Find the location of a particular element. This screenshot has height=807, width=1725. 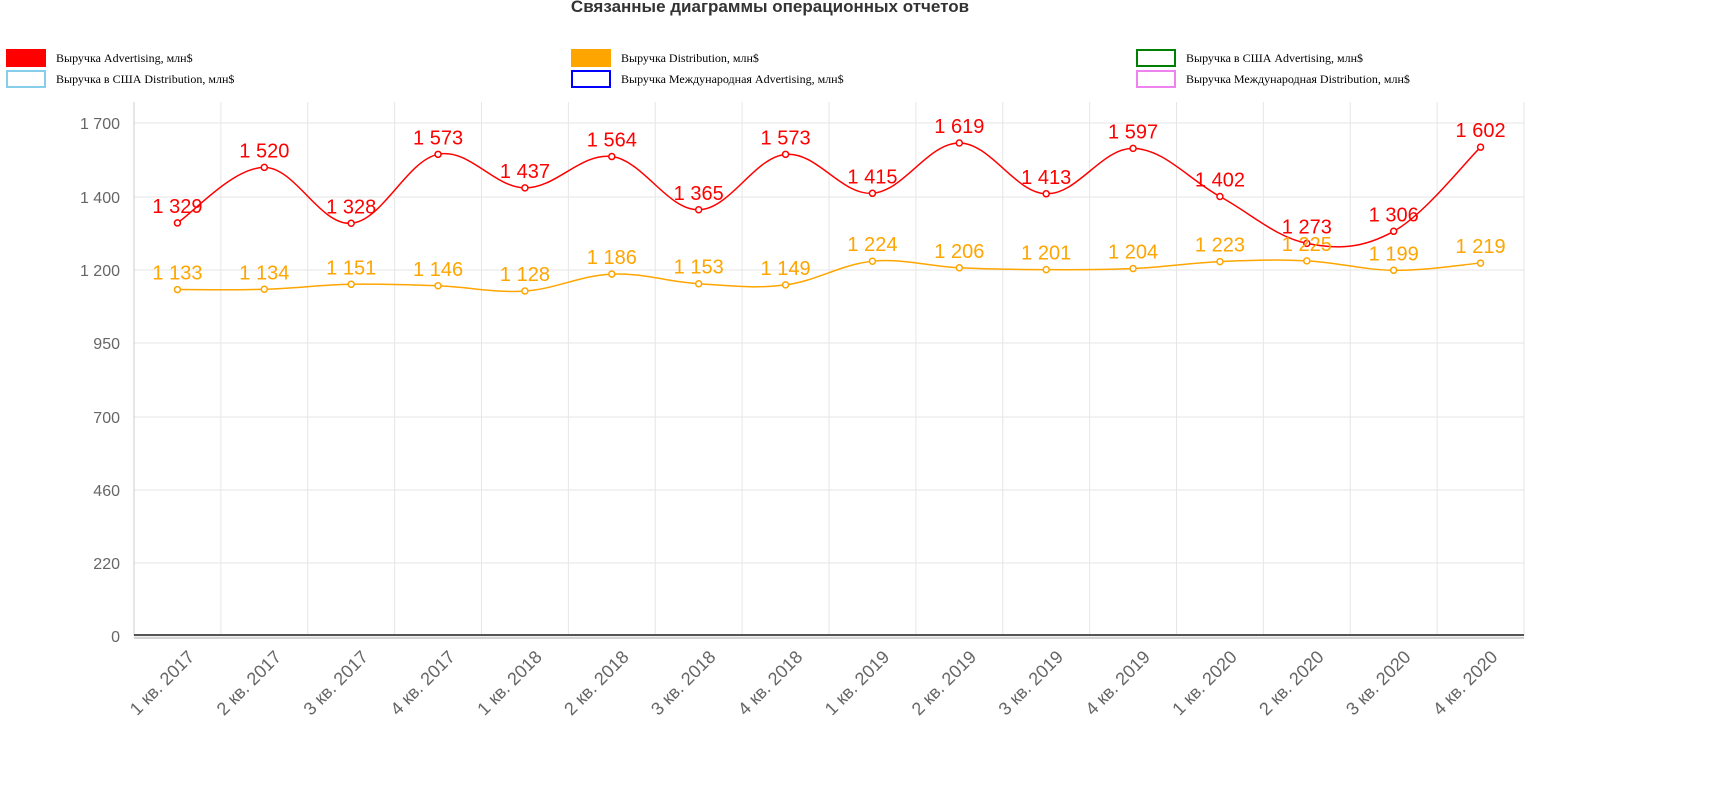

data-label: 1 365 is located at coordinates (699, 194).